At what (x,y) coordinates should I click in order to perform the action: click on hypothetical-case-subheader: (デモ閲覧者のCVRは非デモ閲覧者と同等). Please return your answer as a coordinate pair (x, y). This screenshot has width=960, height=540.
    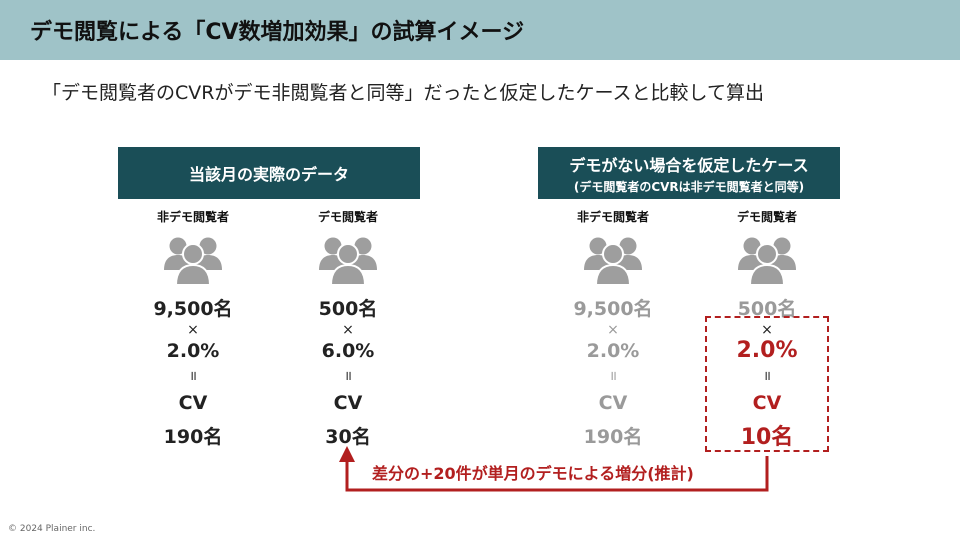
    Looking at the image, I should click on (689, 186).